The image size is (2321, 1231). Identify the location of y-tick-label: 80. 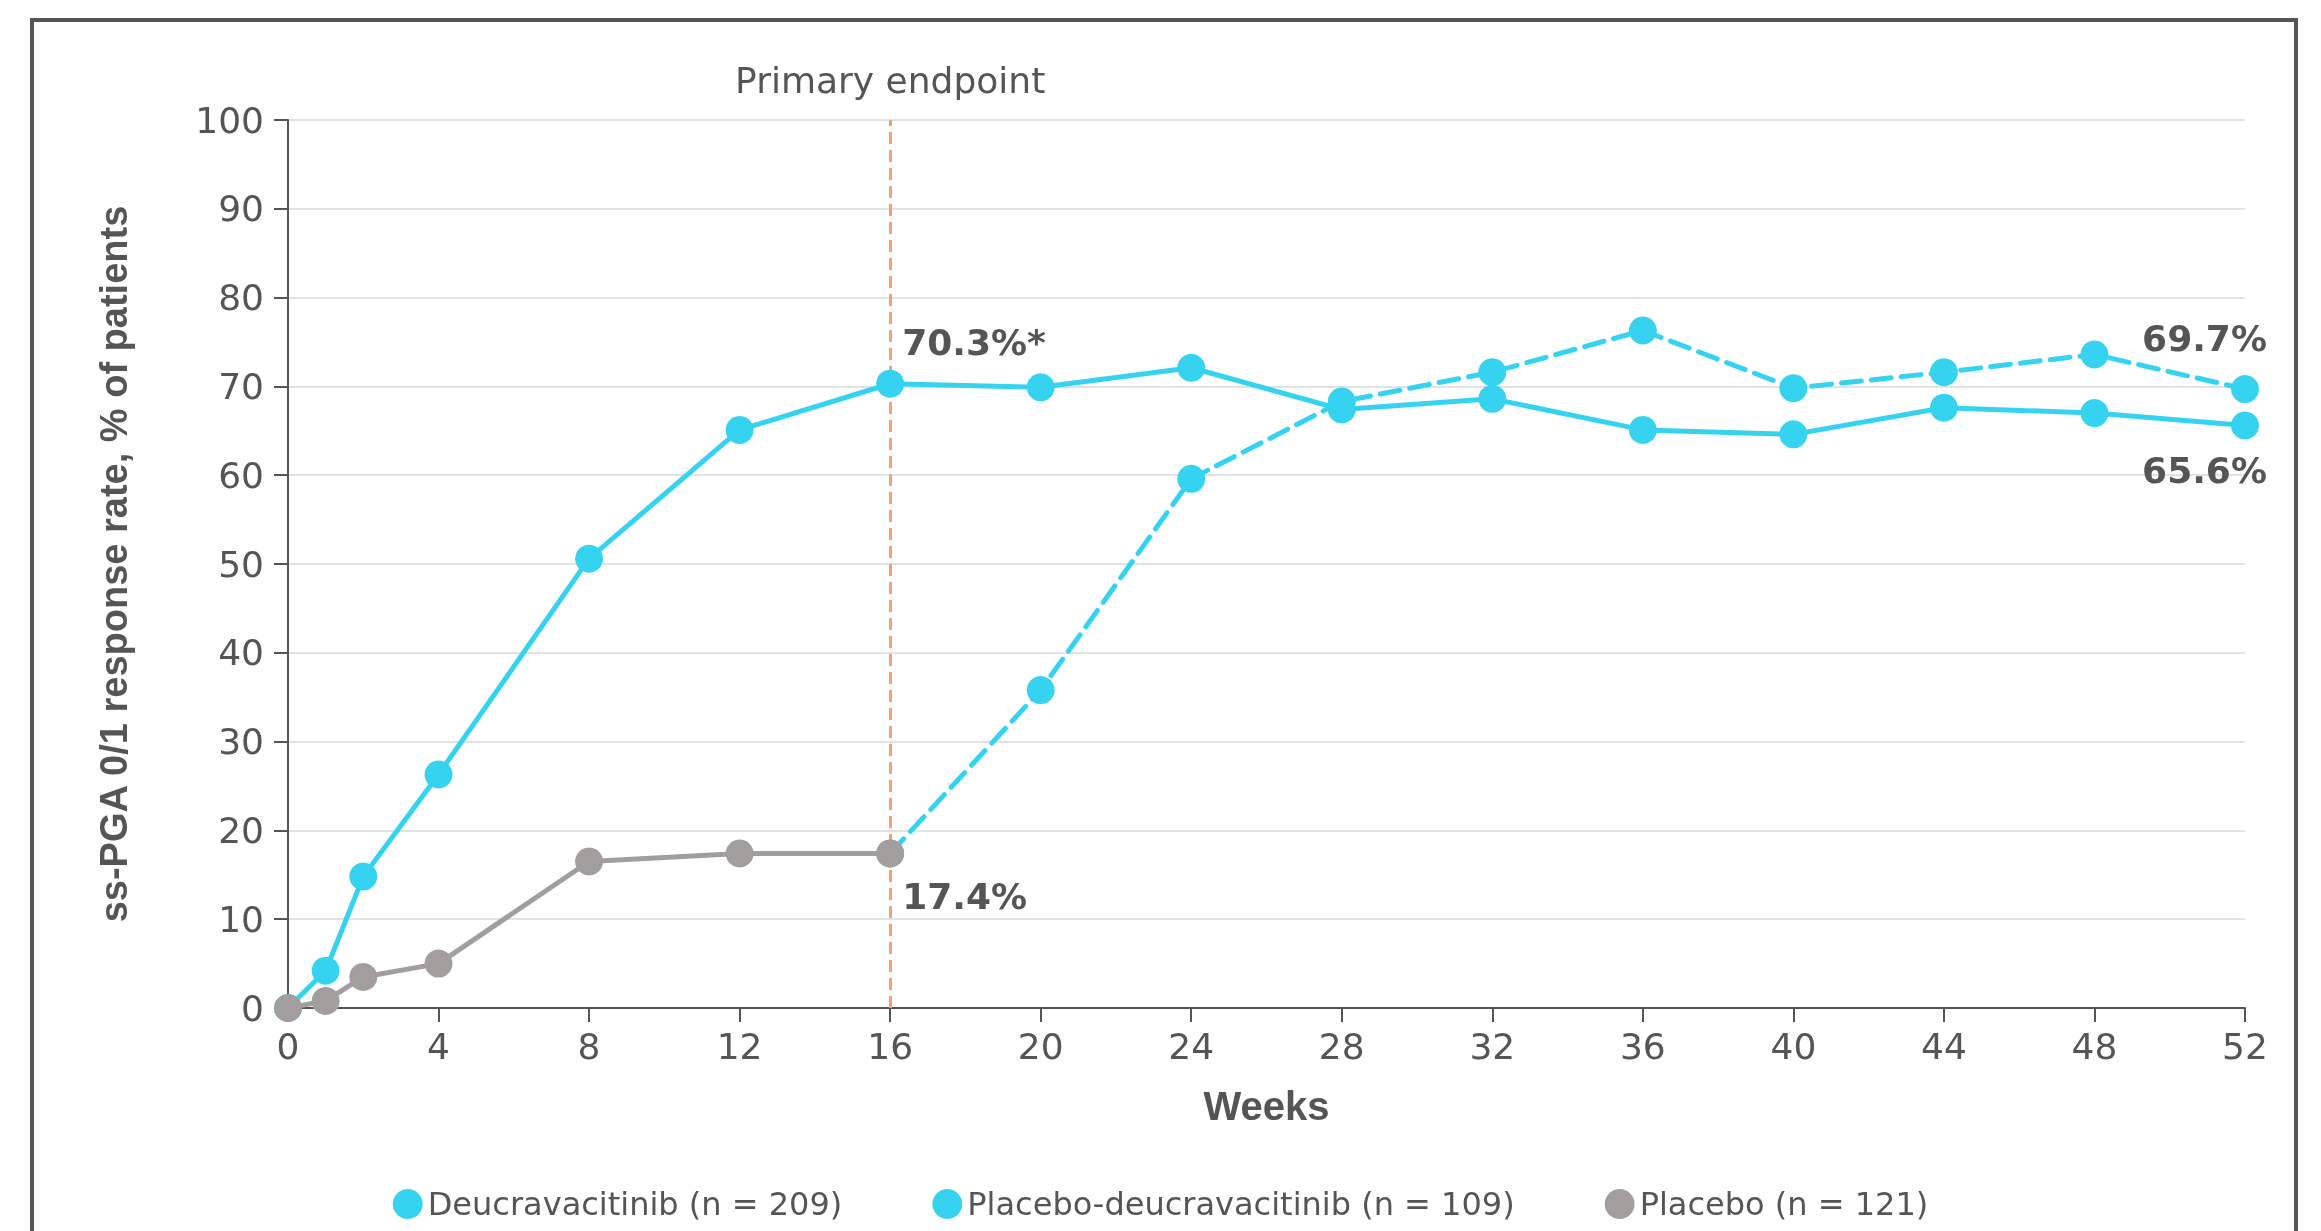
(241, 298).